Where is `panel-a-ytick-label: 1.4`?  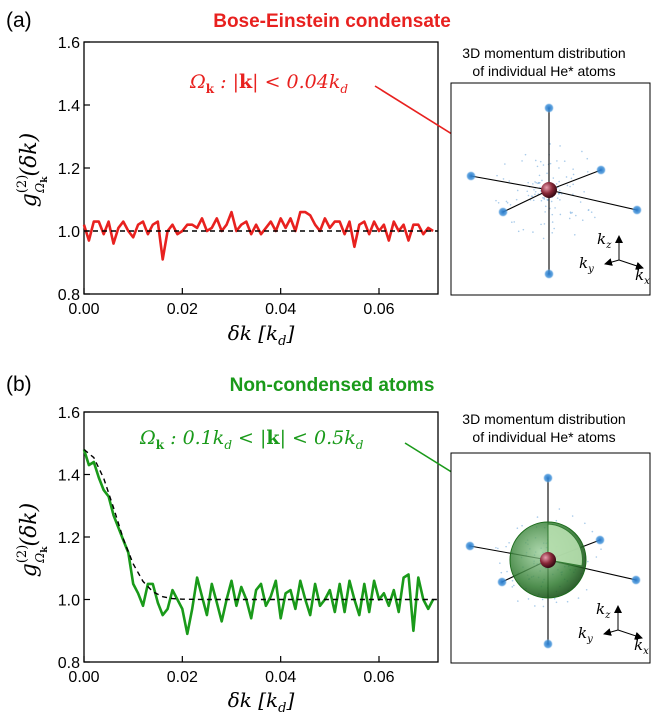 panel-a-ytick-label: 1.4 is located at coordinates (69, 106).